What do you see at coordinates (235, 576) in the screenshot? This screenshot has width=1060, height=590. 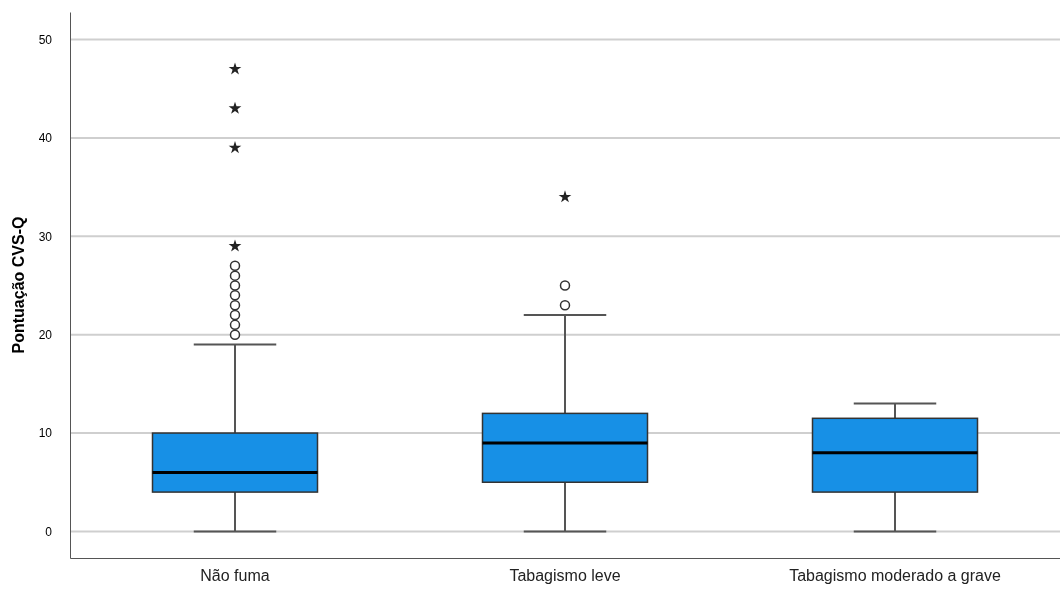 I see `x-tick-label: Não fuma` at bounding box center [235, 576].